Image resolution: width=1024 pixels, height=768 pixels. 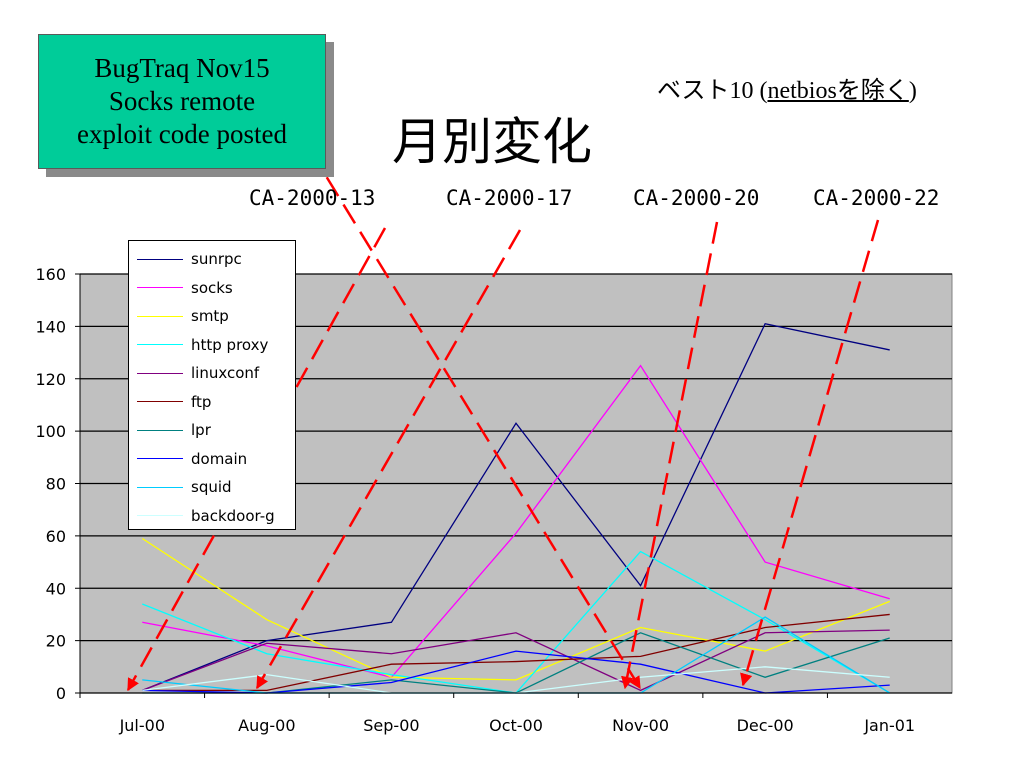 I want to click on x-tick-label-sep-00: Sep-00, so click(x=391, y=725).